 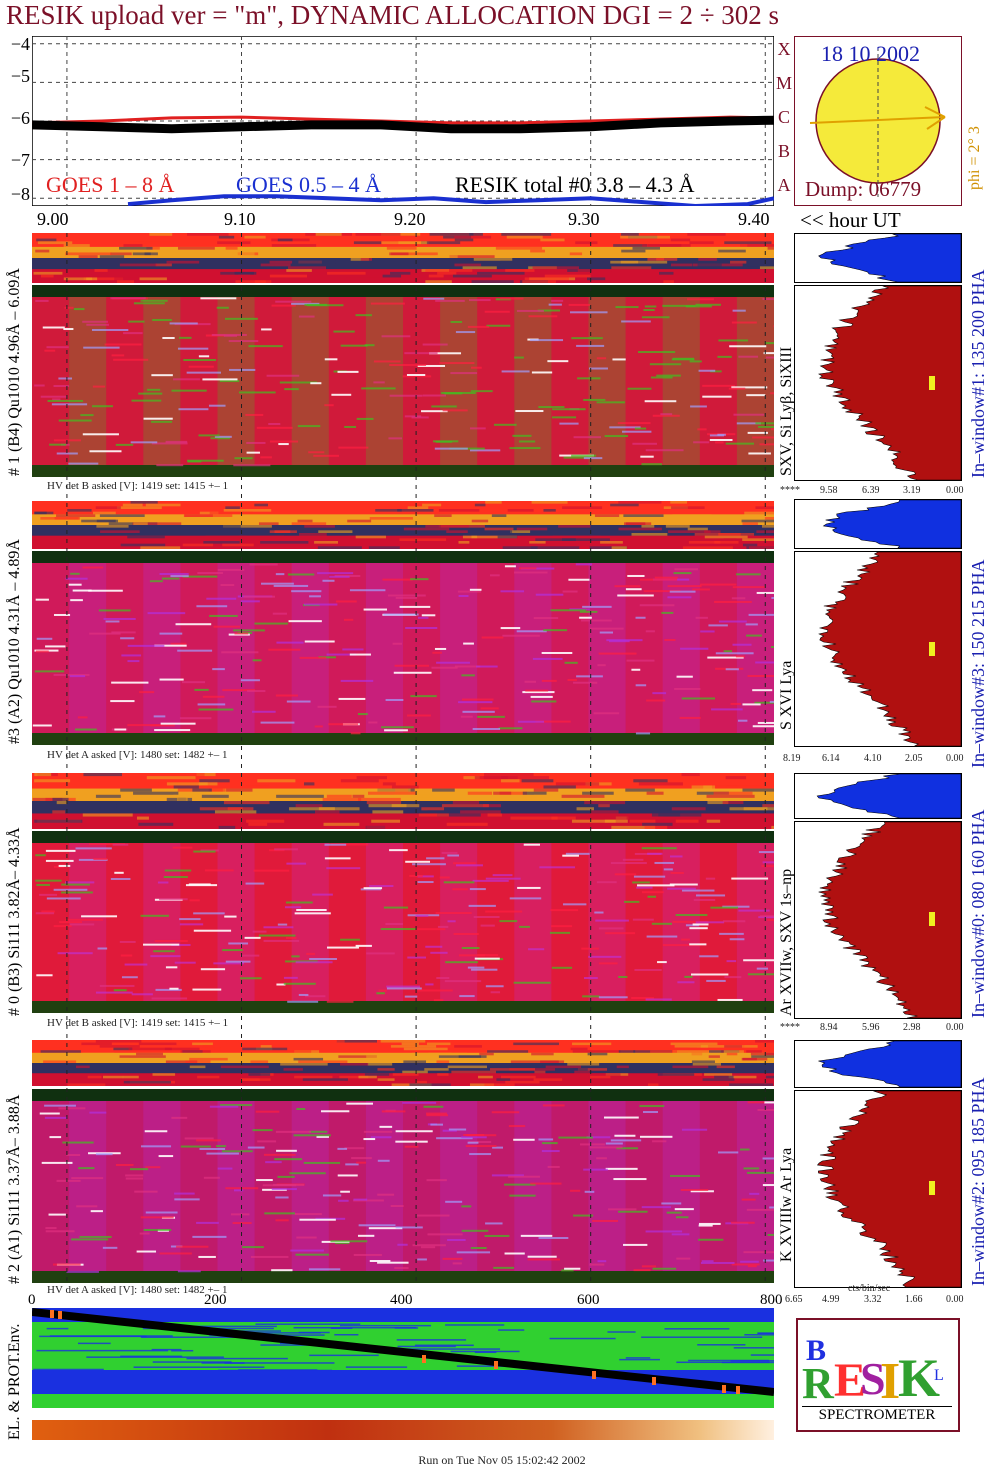 I want to click on heatmap-bg, so click(x=403, y=648).